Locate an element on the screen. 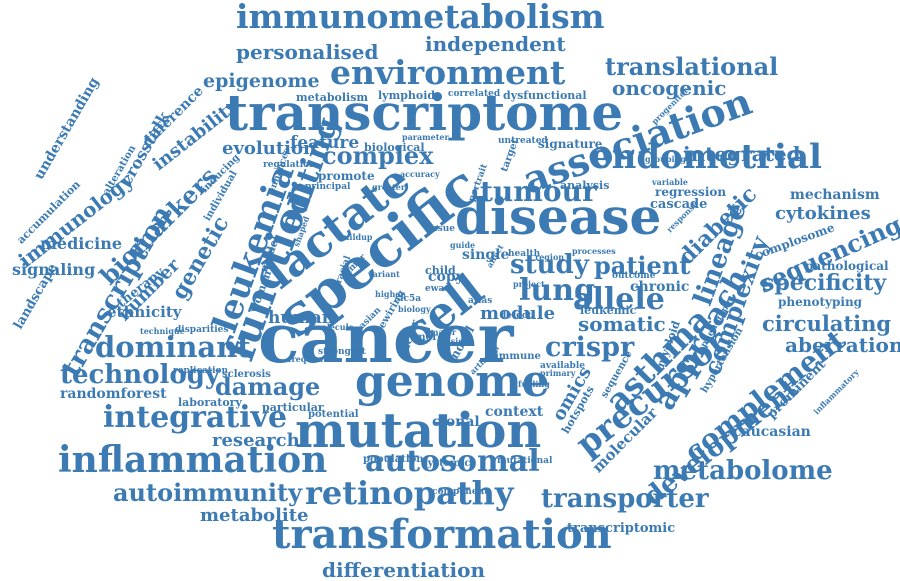 This screenshot has width=900, height=581. word: lung is located at coordinates (557, 290).